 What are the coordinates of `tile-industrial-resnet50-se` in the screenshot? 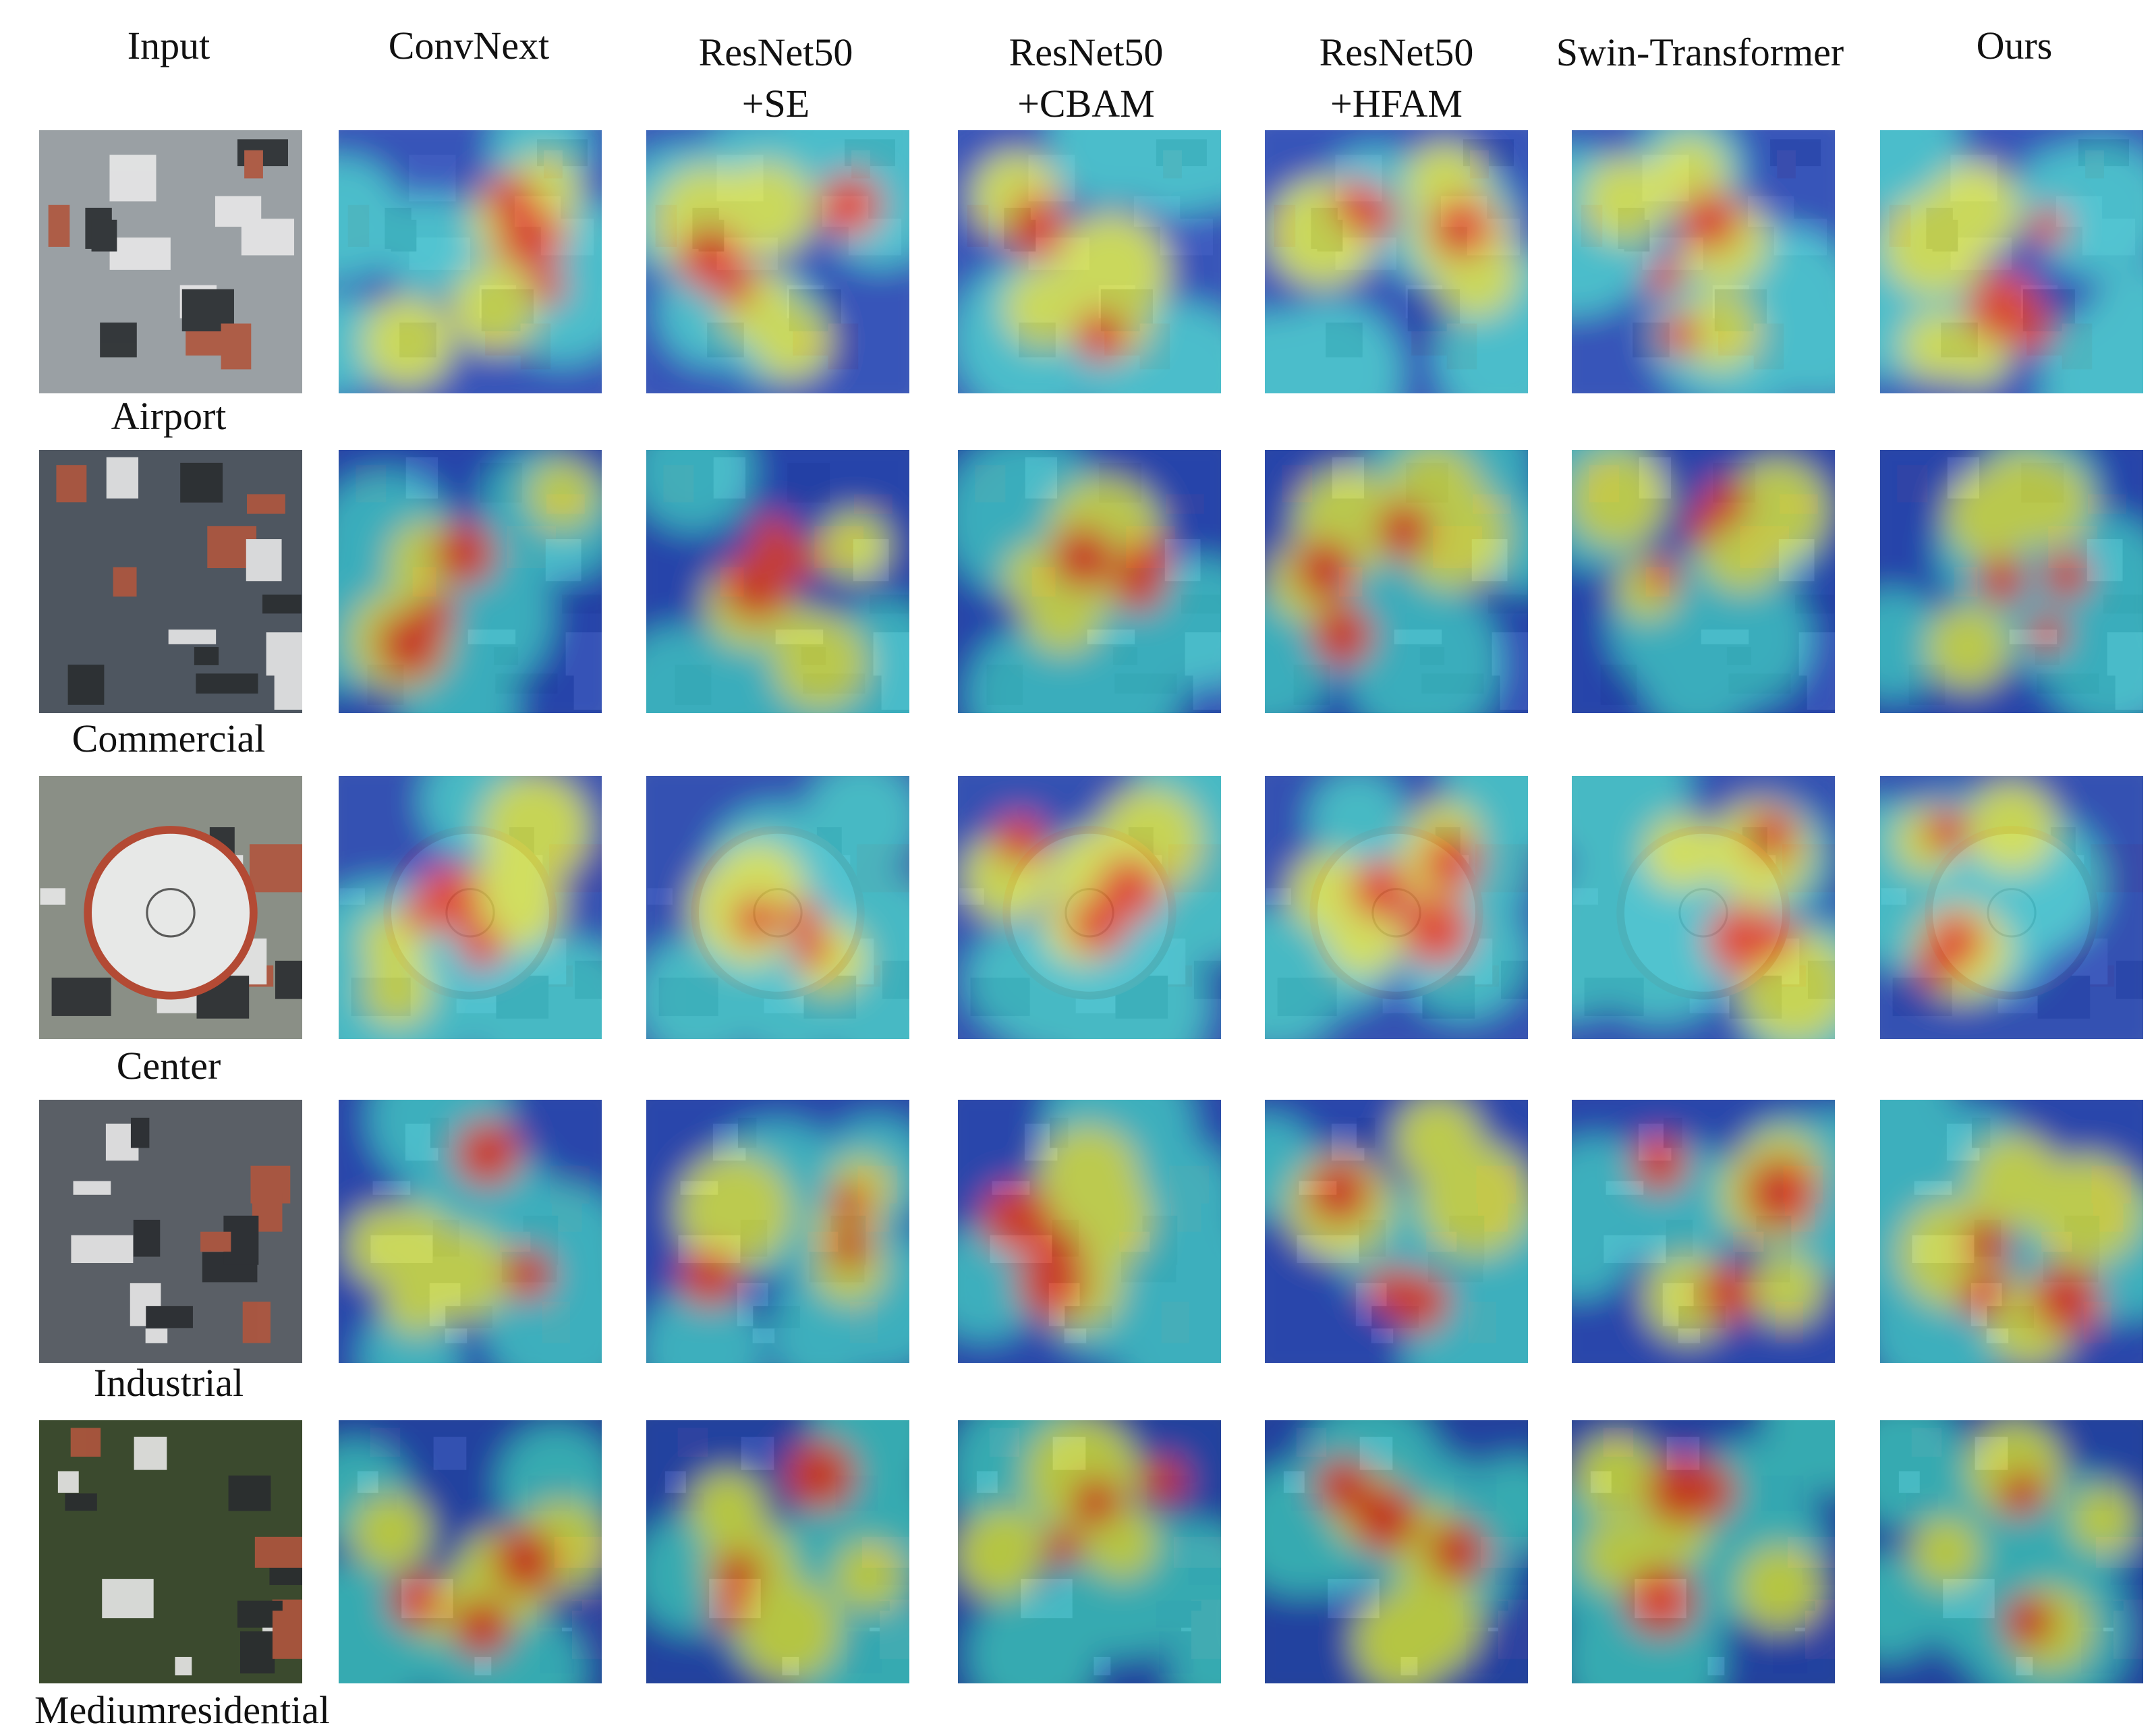 It's located at (777, 1231).